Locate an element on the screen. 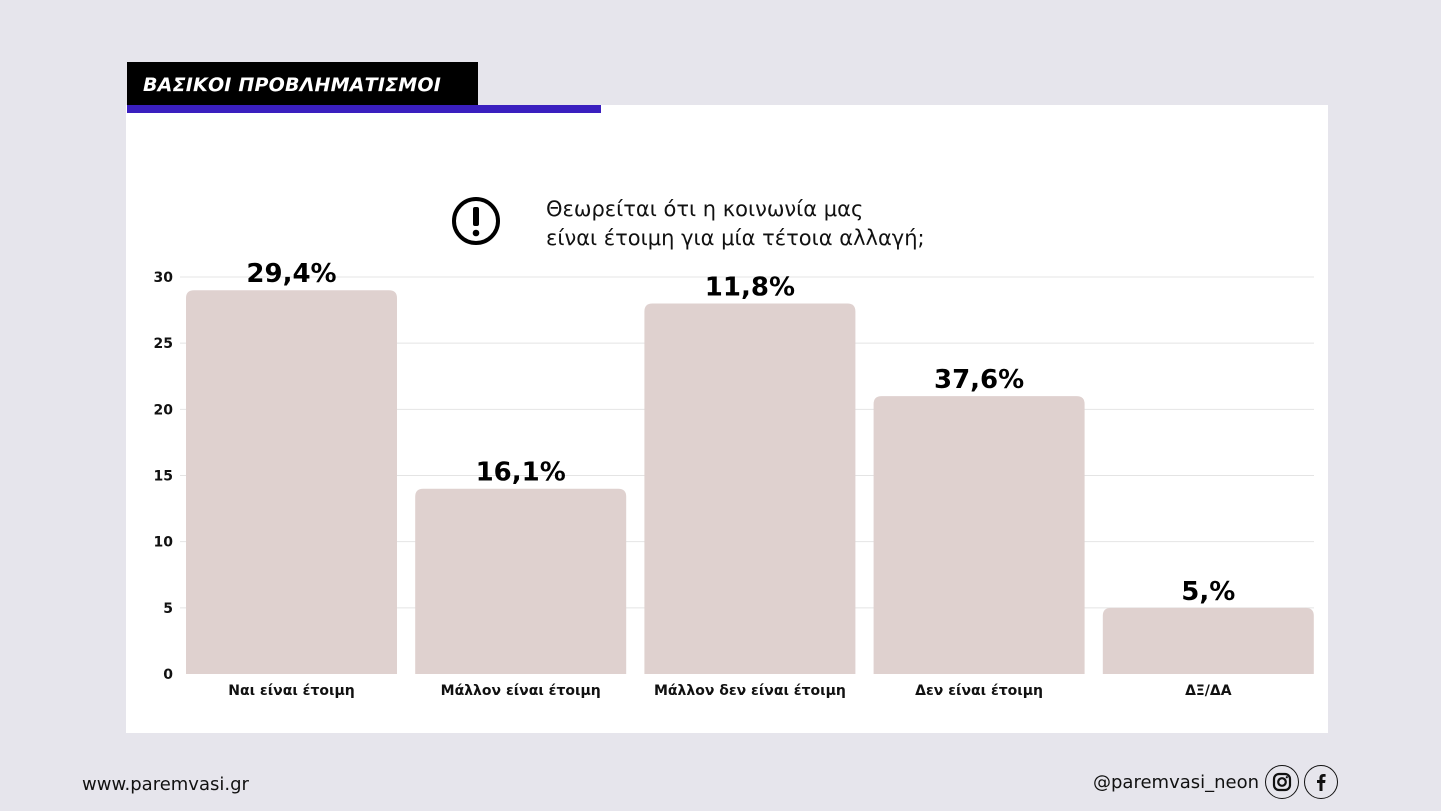 Image resolution: width=1441 pixels, height=811 pixels. question-line-2: είναι έτοιμη για μία τέτοια αλλαγή; is located at coordinates (735, 238).